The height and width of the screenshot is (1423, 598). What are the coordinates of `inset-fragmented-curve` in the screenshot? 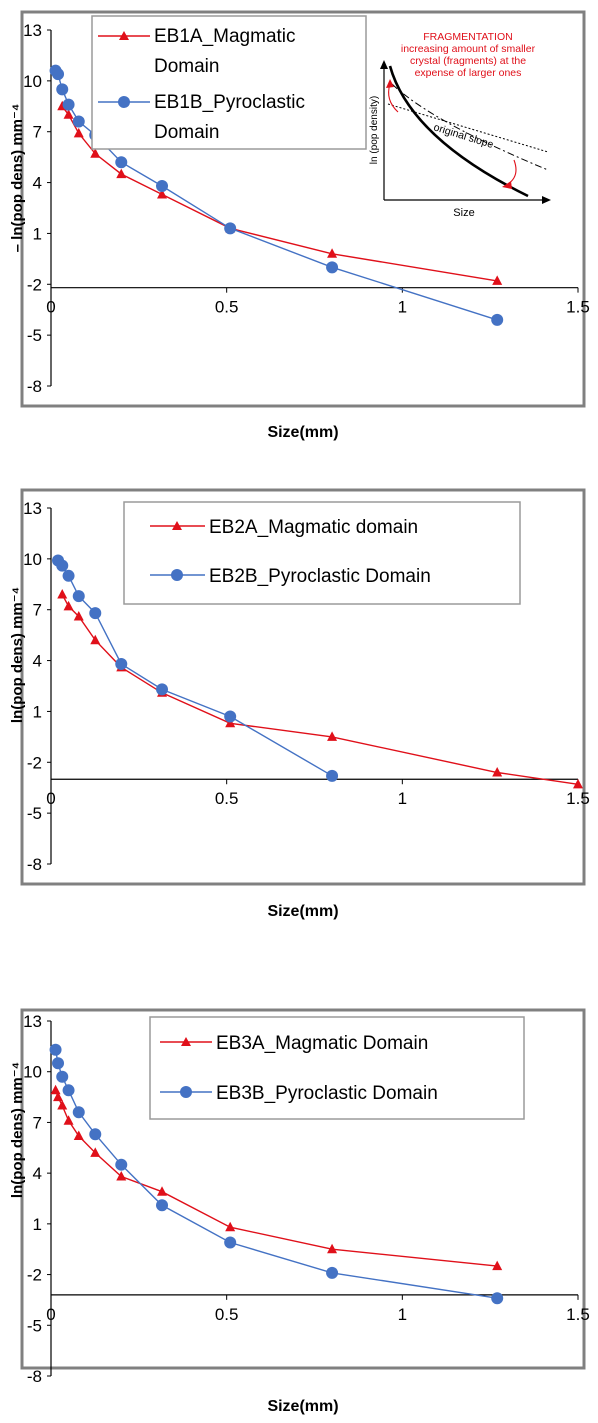 It's located at (458, 131).